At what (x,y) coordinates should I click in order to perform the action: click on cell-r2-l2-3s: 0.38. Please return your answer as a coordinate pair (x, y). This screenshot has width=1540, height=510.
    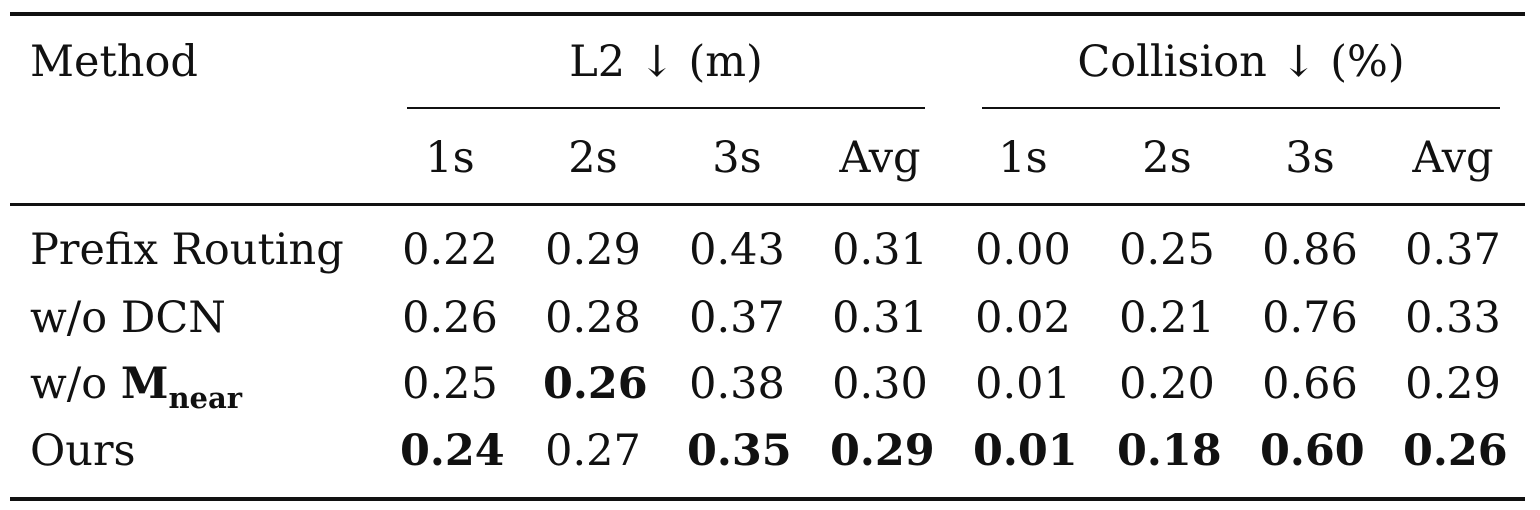
    Looking at the image, I should click on (737, 384).